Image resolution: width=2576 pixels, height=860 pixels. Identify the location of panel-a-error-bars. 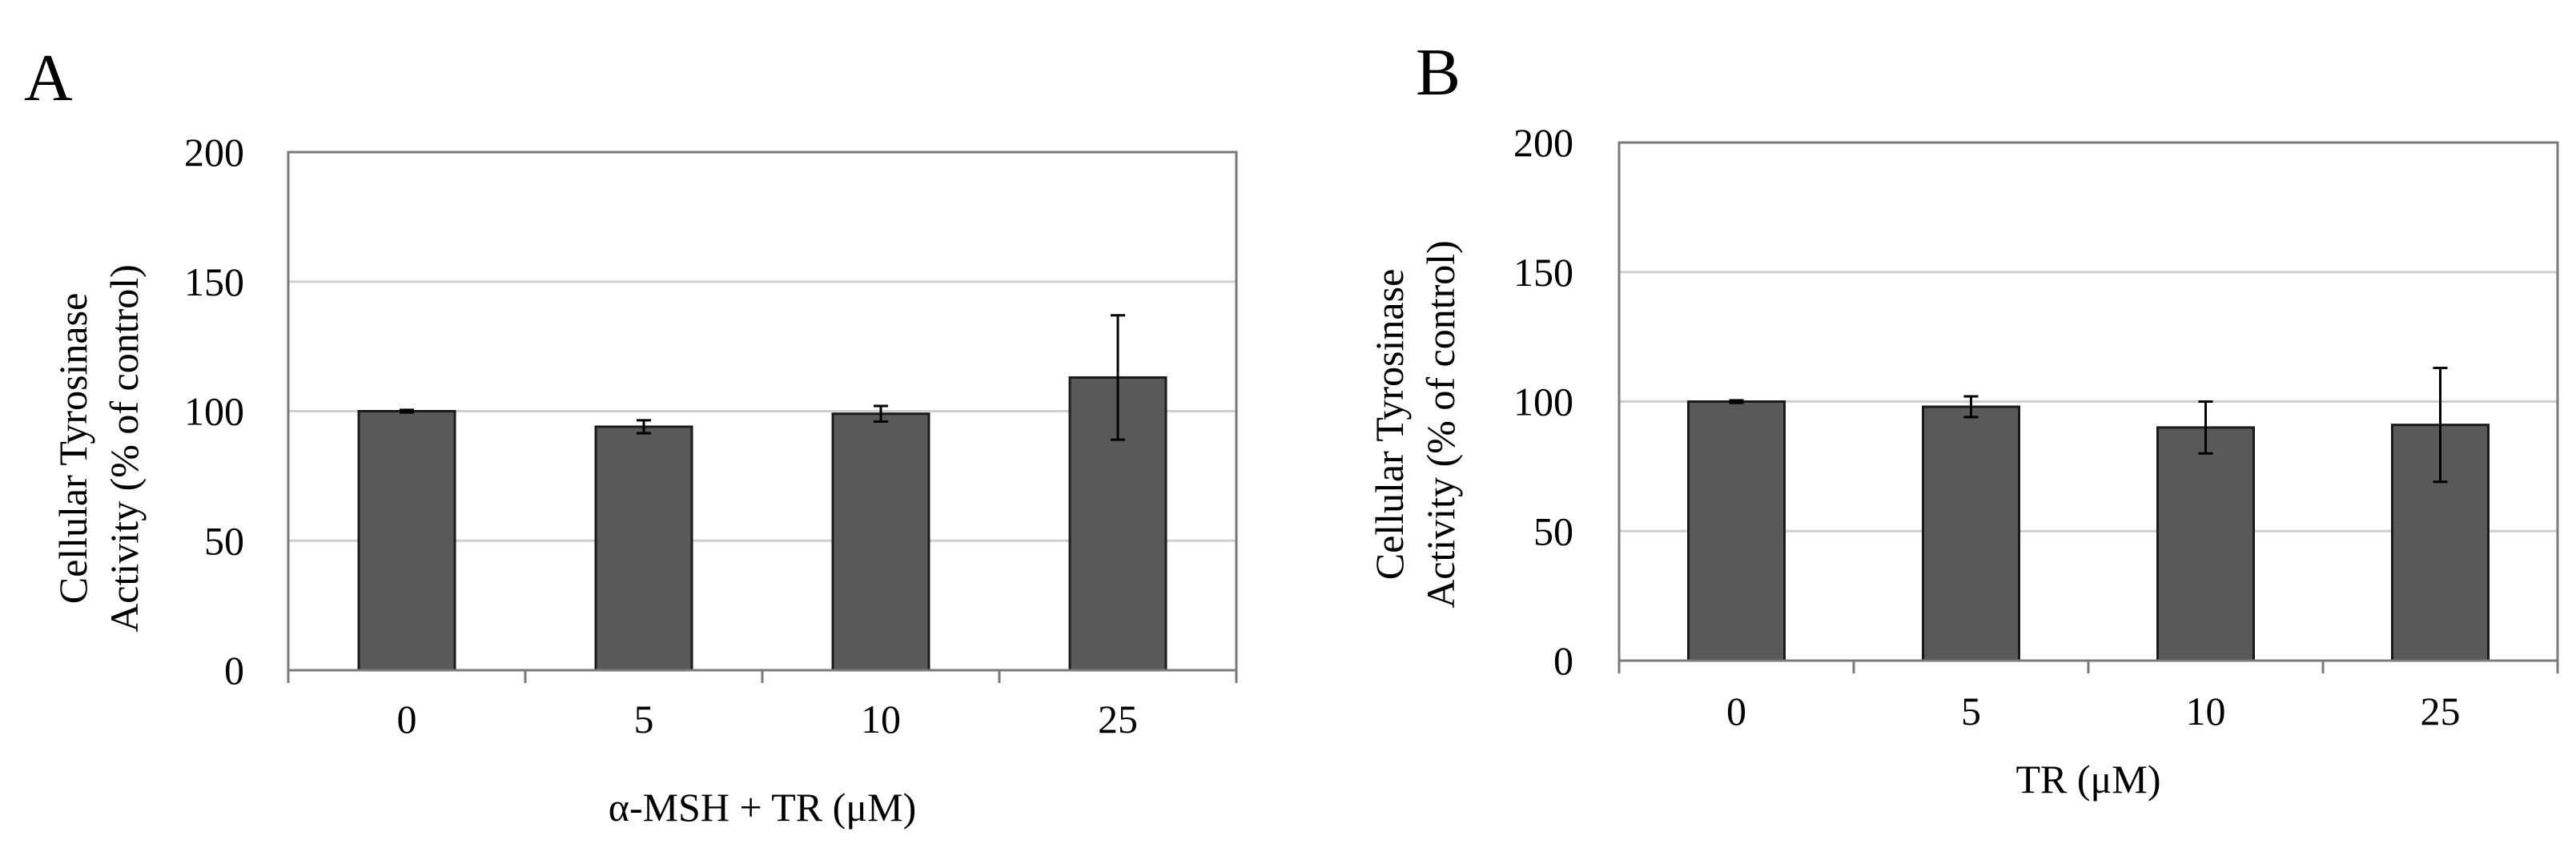
(762, 378).